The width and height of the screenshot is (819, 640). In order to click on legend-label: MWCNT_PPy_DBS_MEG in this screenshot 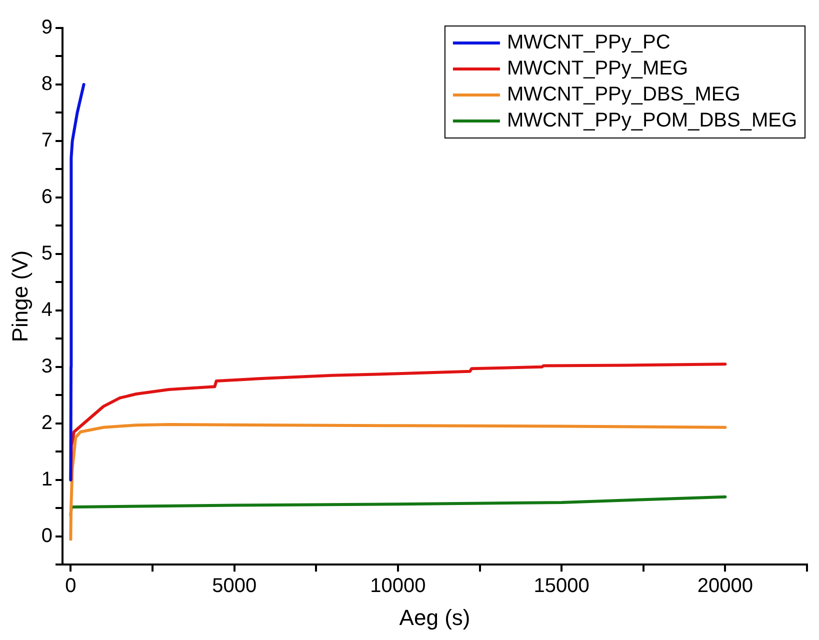, I will do `click(623, 95)`.